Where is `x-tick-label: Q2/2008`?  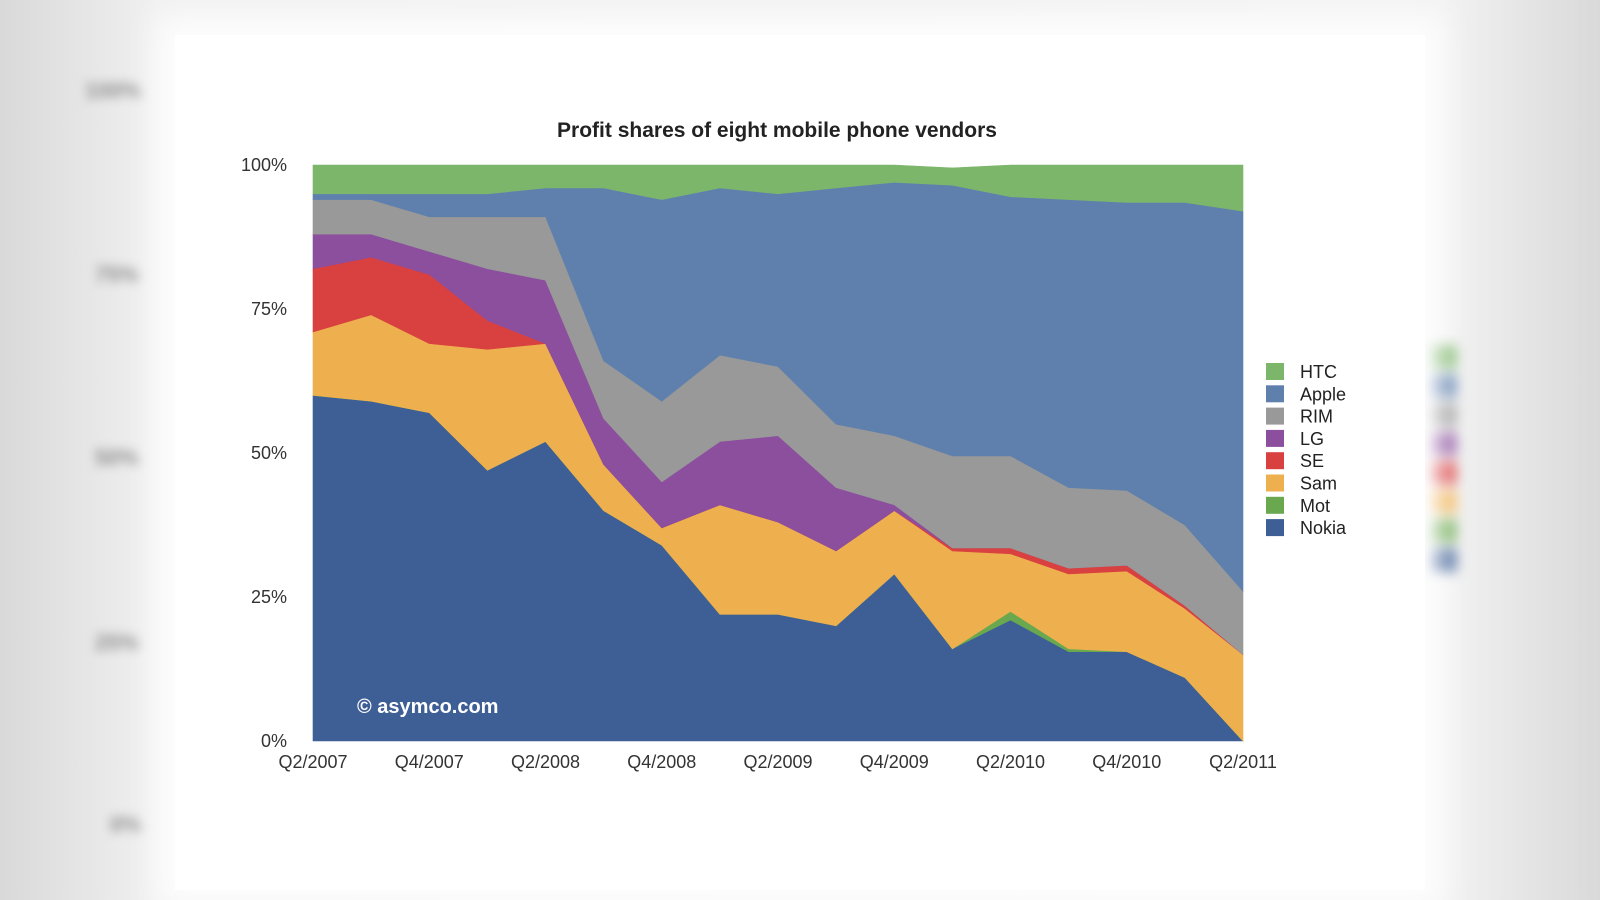
x-tick-label: Q2/2008 is located at coordinates (545, 762).